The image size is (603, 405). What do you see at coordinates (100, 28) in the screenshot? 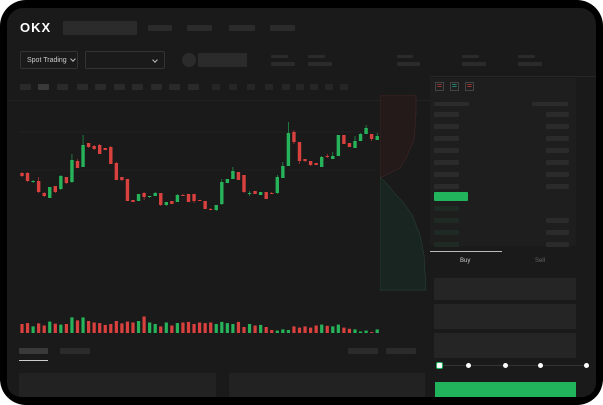
I see `search-bar` at bounding box center [100, 28].